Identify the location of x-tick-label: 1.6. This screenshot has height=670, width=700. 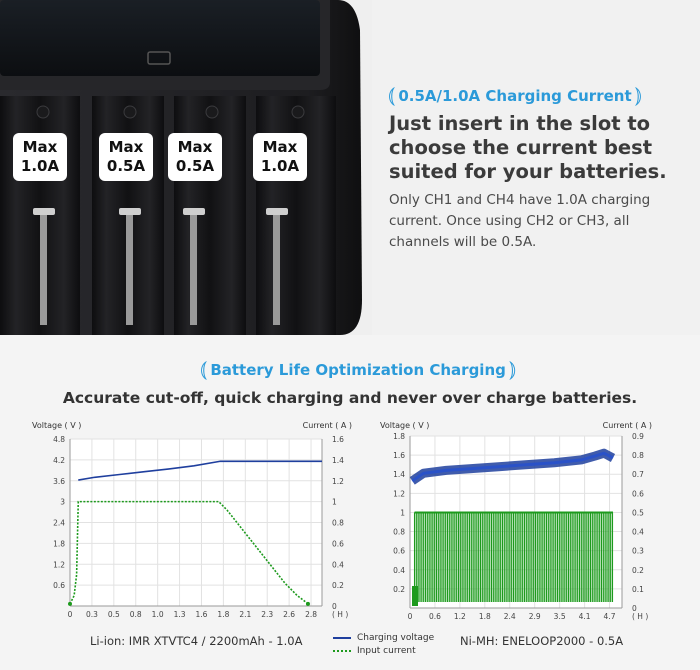
(202, 614).